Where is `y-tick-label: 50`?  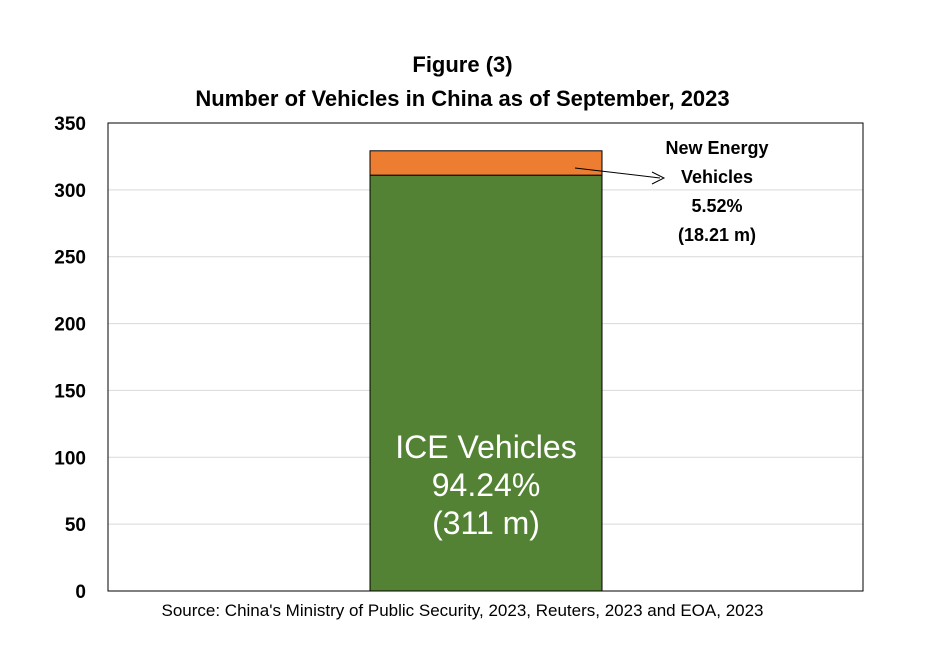
y-tick-label: 50 is located at coordinates (75, 525).